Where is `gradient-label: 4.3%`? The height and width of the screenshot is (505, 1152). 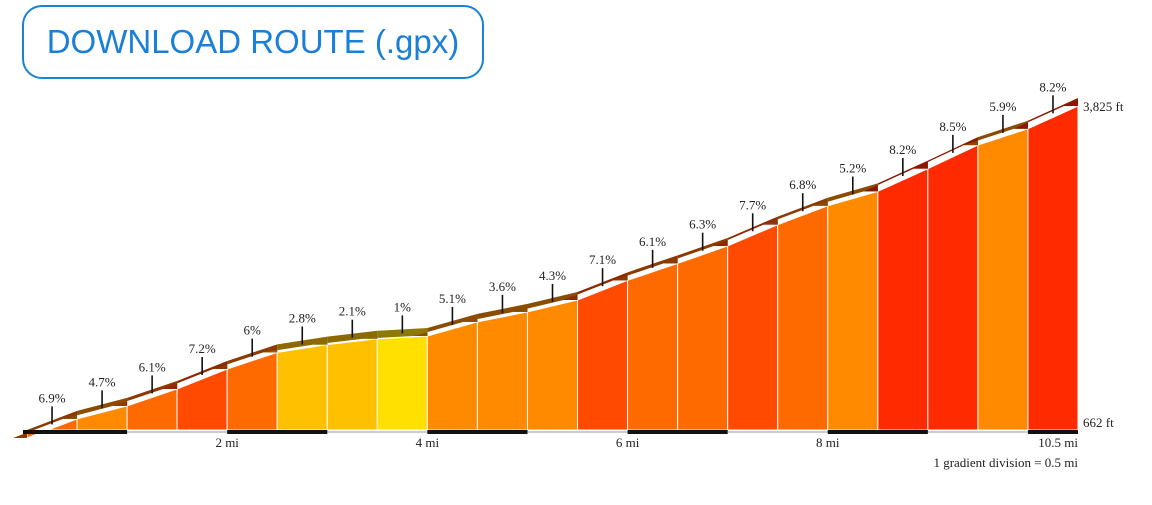 gradient-label: 4.3% is located at coordinates (552, 275).